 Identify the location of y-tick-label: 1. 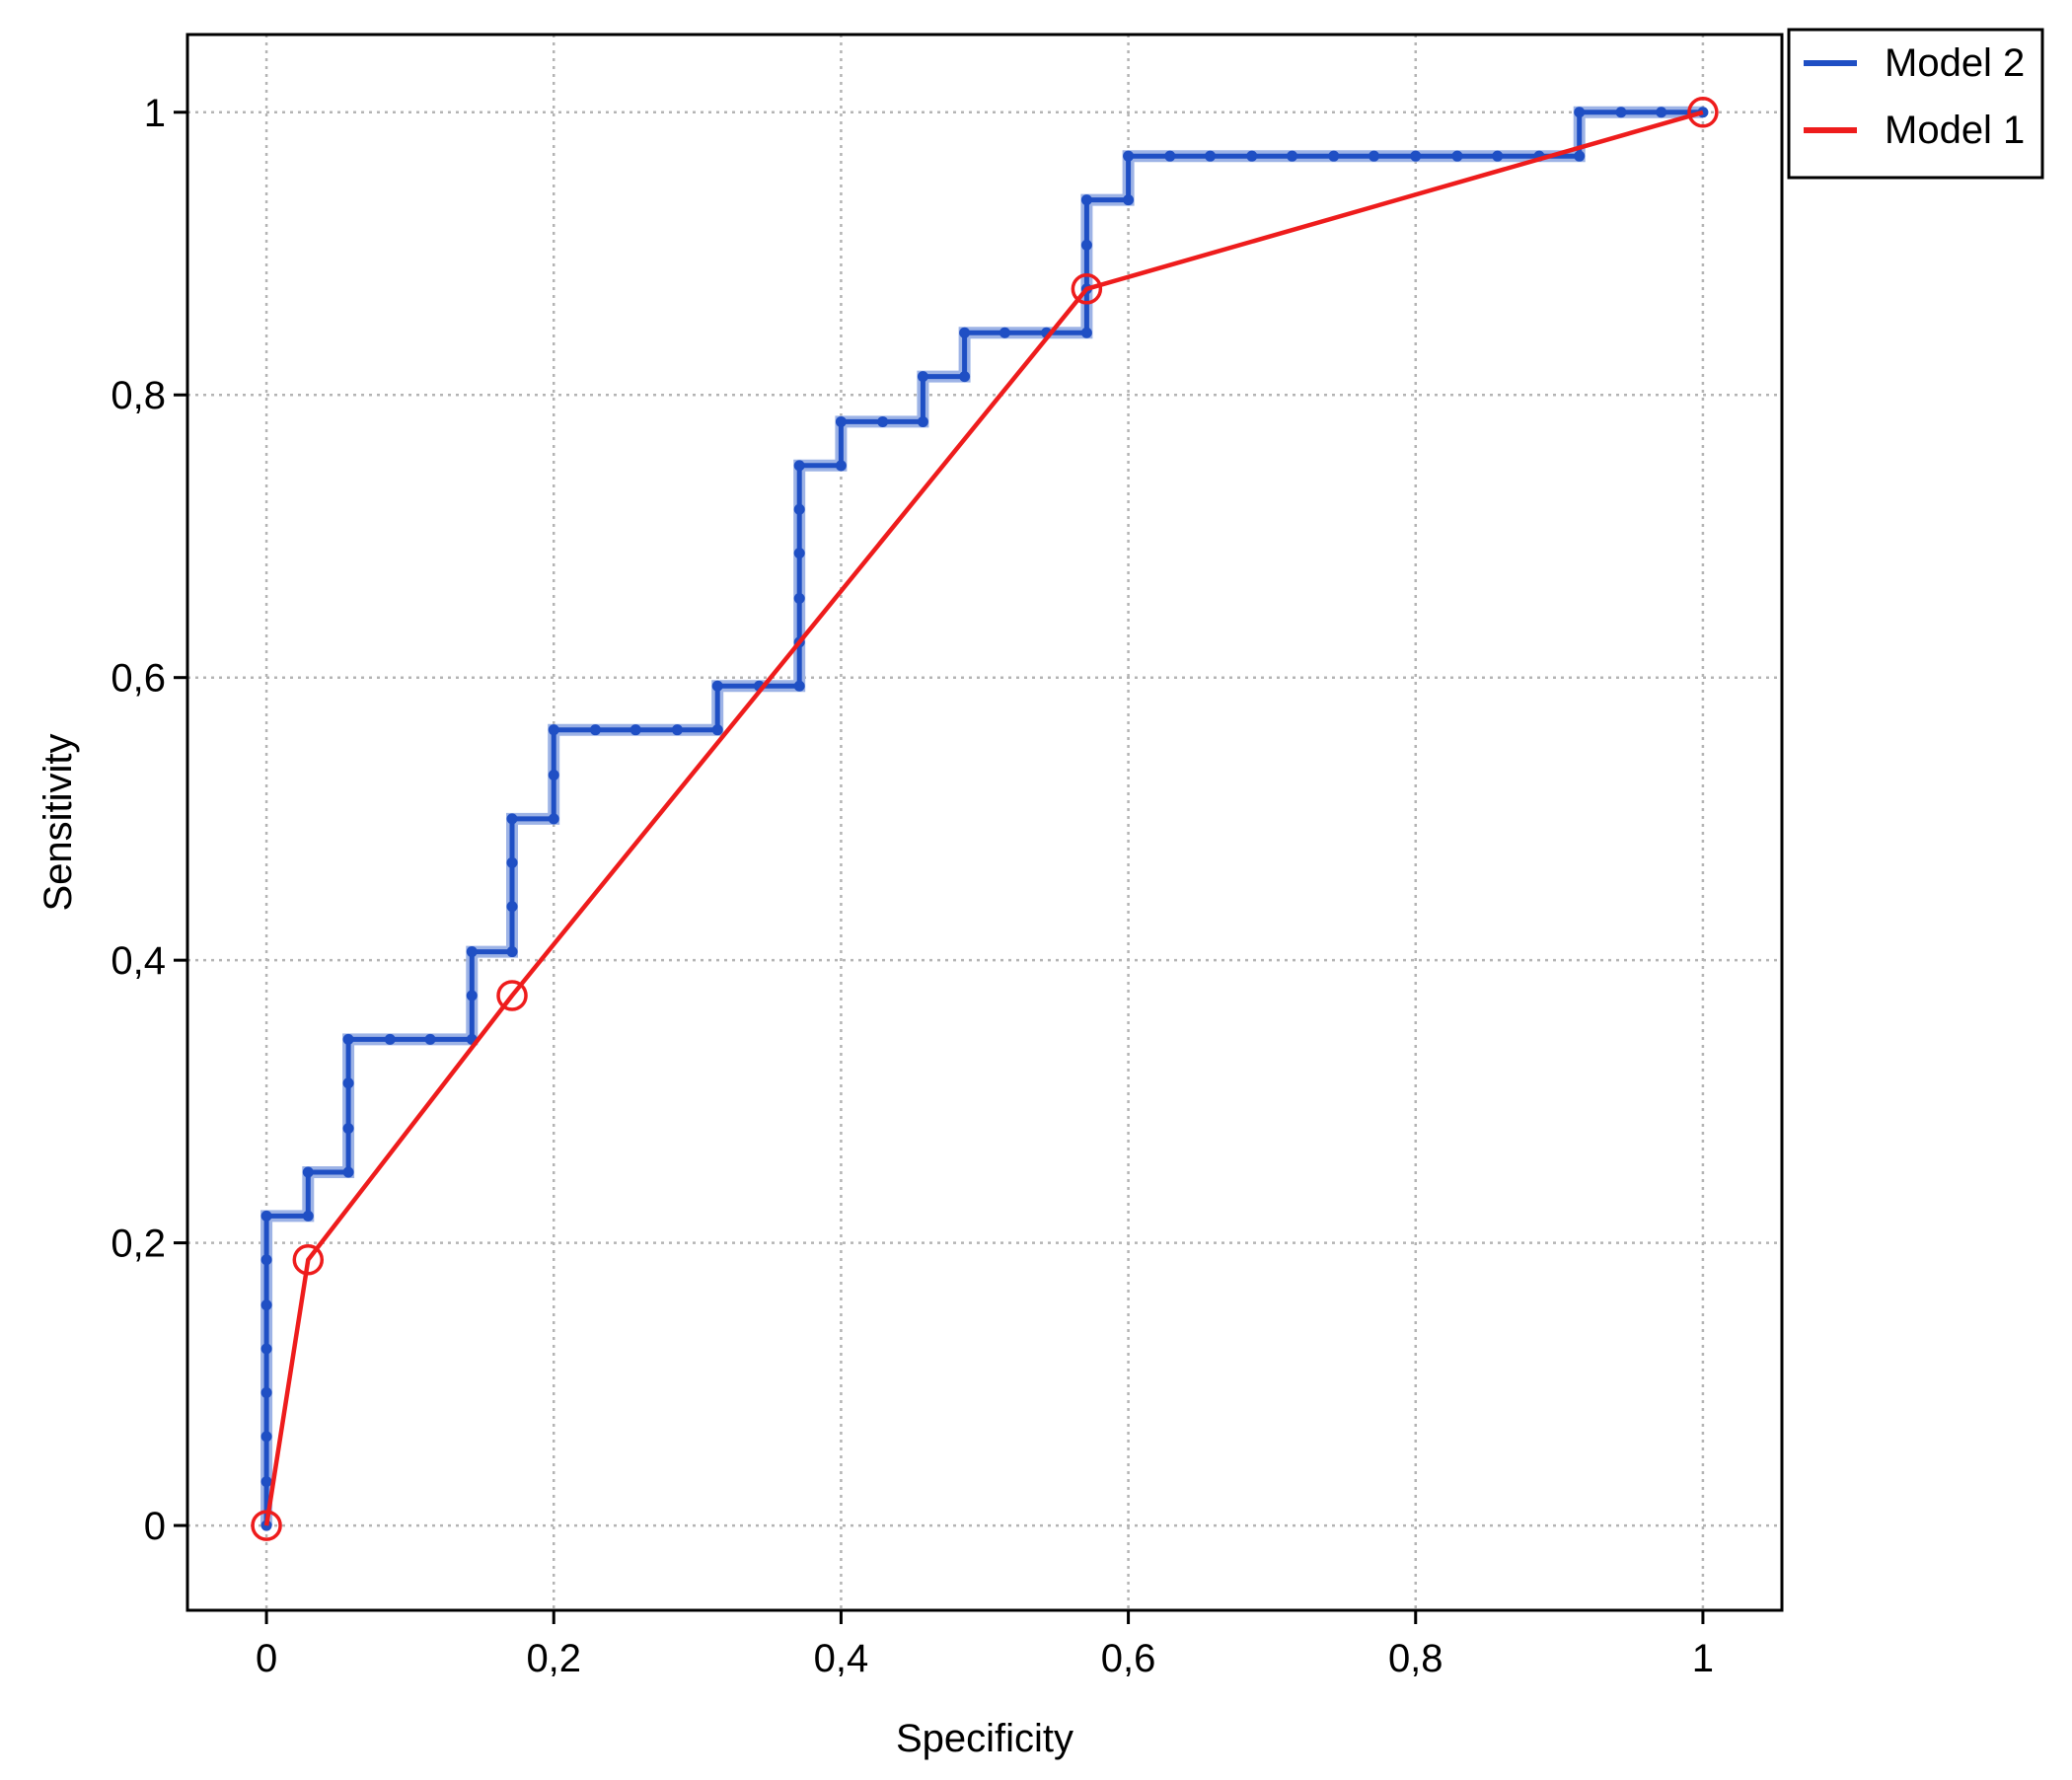
(155, 113).